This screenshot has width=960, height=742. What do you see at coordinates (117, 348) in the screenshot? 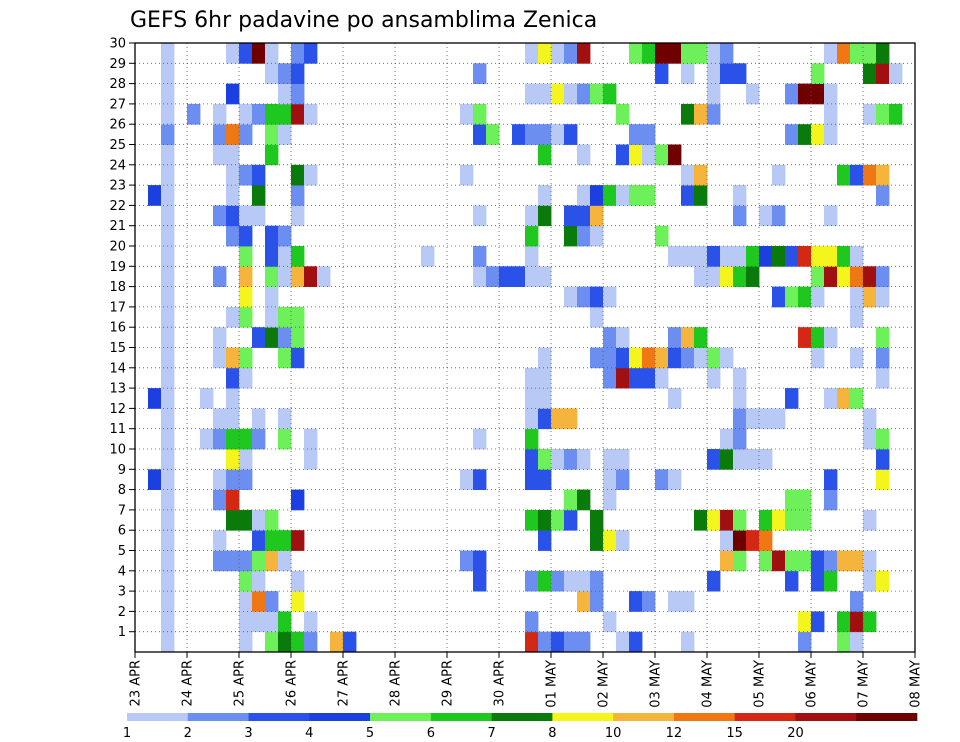
I see `y-tick-label: 15` at bounding box center [117, 348].